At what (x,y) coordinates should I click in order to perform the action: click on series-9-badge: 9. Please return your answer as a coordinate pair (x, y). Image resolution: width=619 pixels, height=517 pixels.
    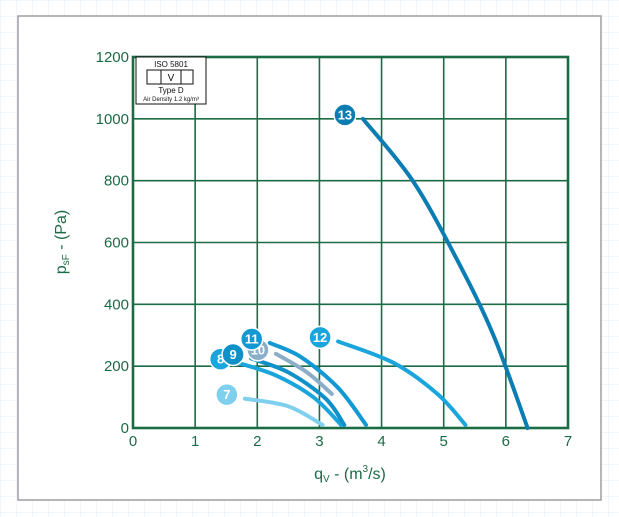
    Looking at the image, I should click on (233, 354).